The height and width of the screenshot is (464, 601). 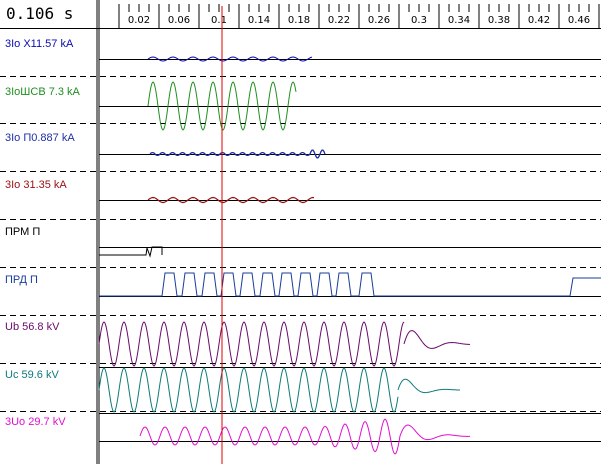 What do you see at coordinates (40, 138) in the screenshot?
I see `channel-label-3io-p: 3Io П0.887 kA` at bounding box center [40, 138].